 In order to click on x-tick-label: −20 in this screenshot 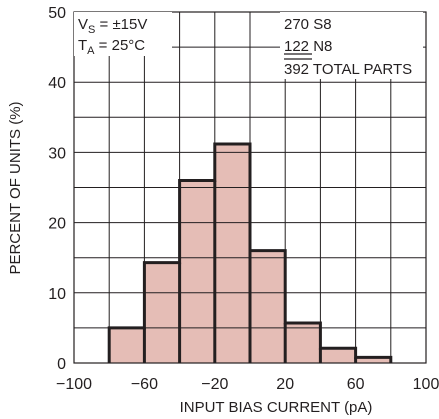, I will do `click(214, 384)`.